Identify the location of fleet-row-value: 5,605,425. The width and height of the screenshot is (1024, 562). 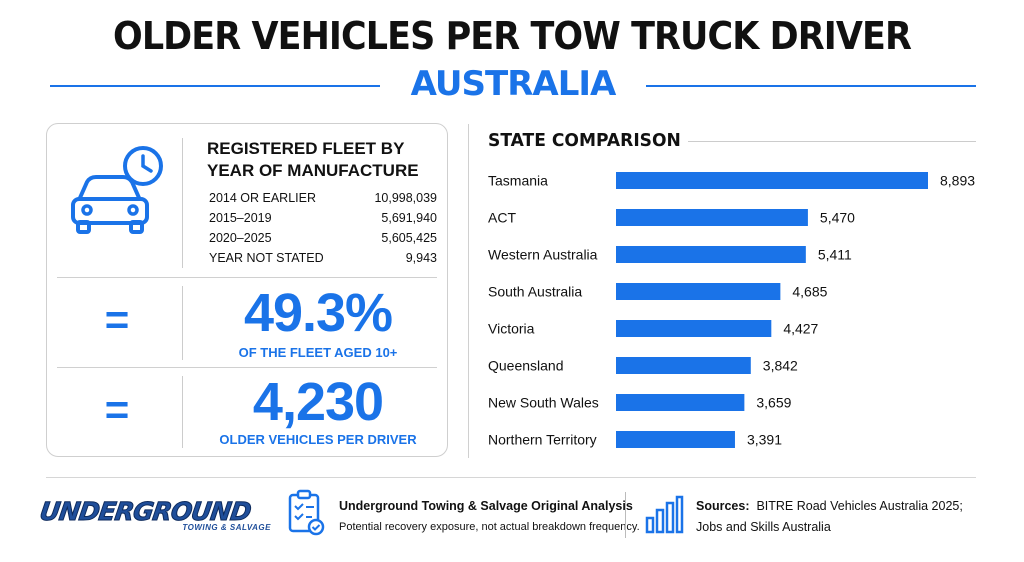
(409, 238).